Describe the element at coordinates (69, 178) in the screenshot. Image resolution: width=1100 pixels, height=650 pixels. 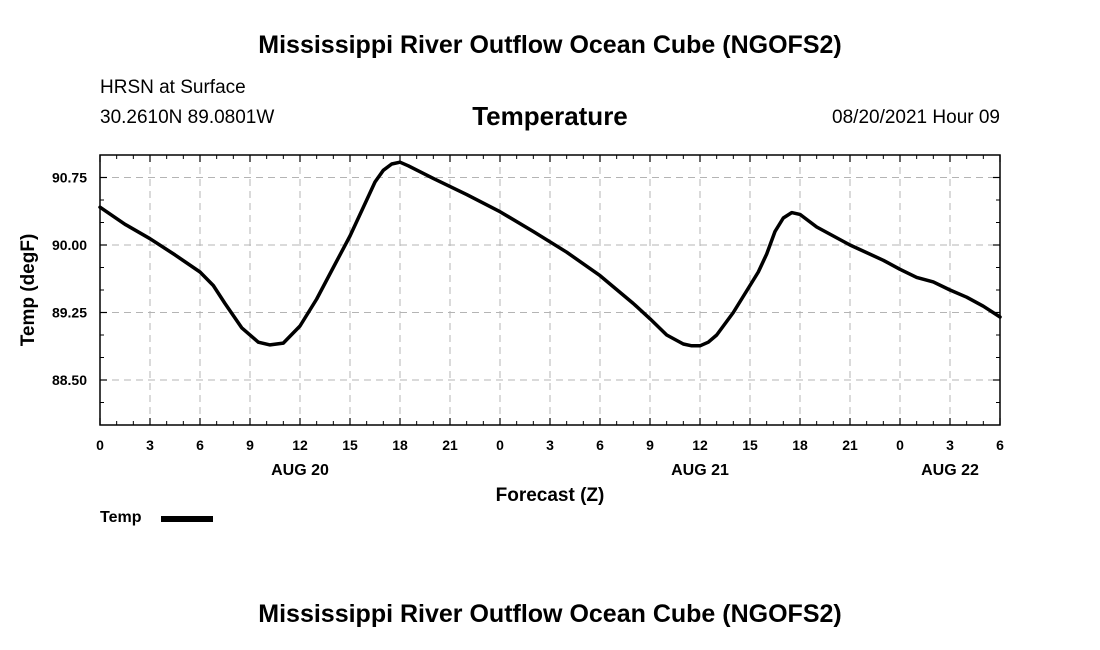
I see `y-tick-label: 90.75` at that location.